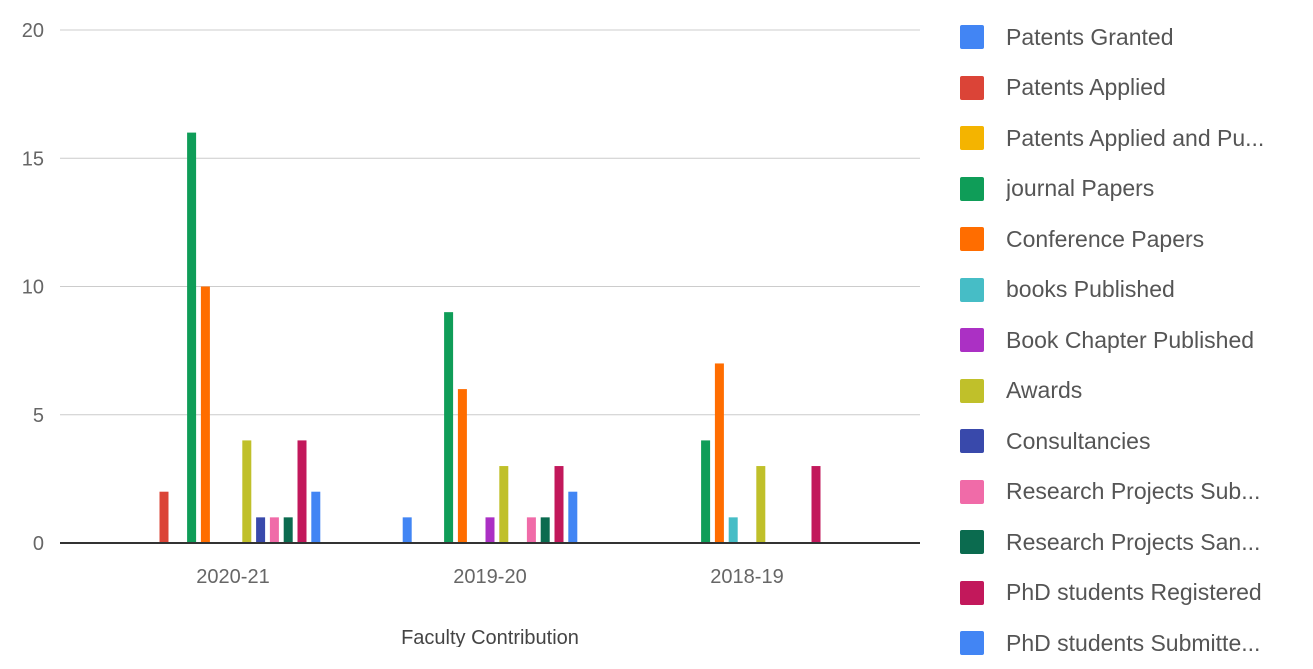  I want to click on x-tick-label: 2019-20, so click(489, 577).